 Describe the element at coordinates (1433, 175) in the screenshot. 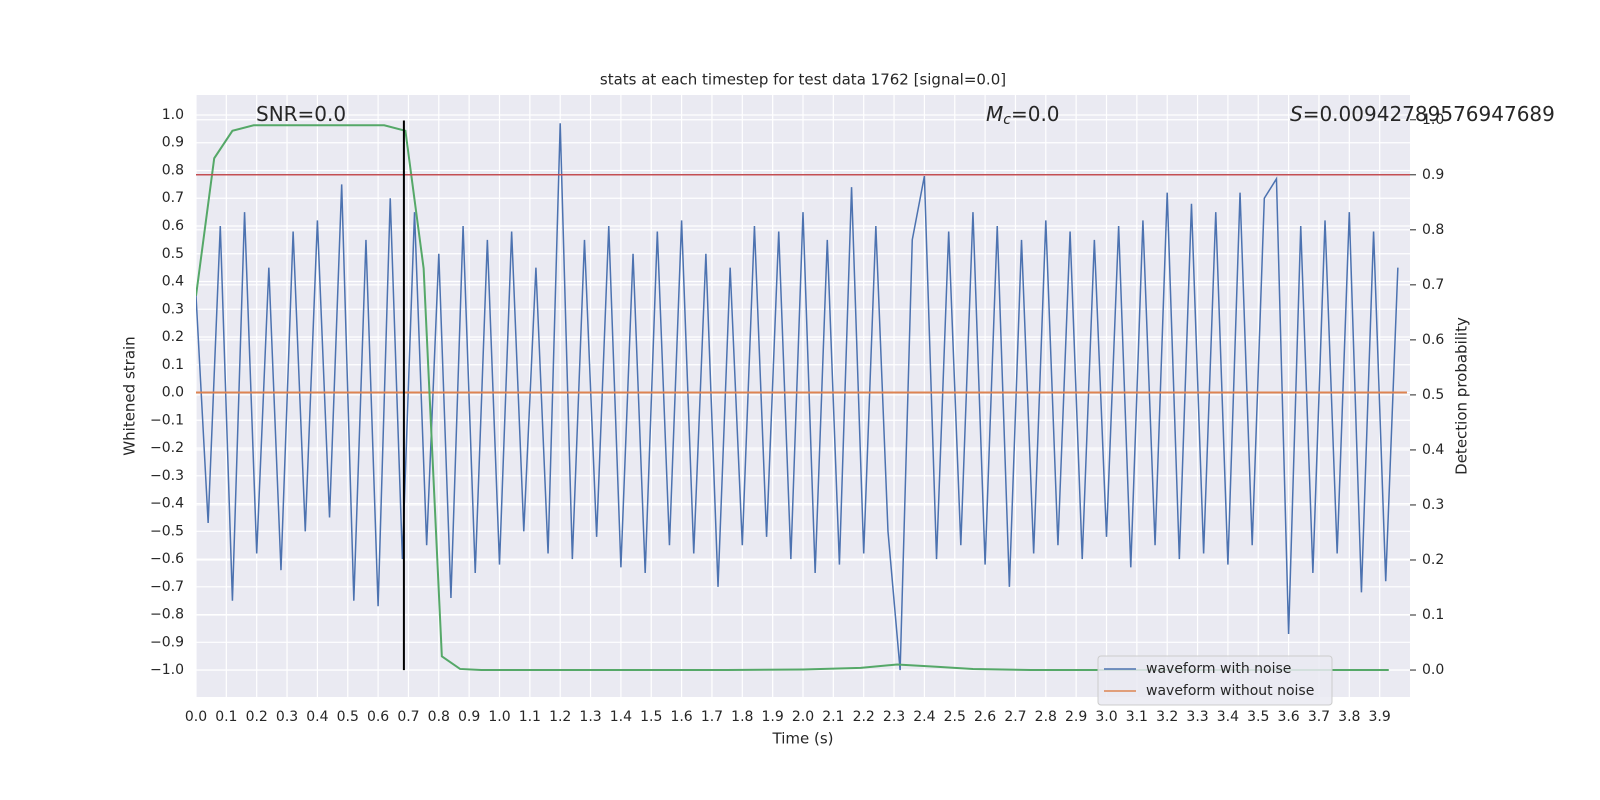

I see `y2-tick-label: 0.9` at that location.